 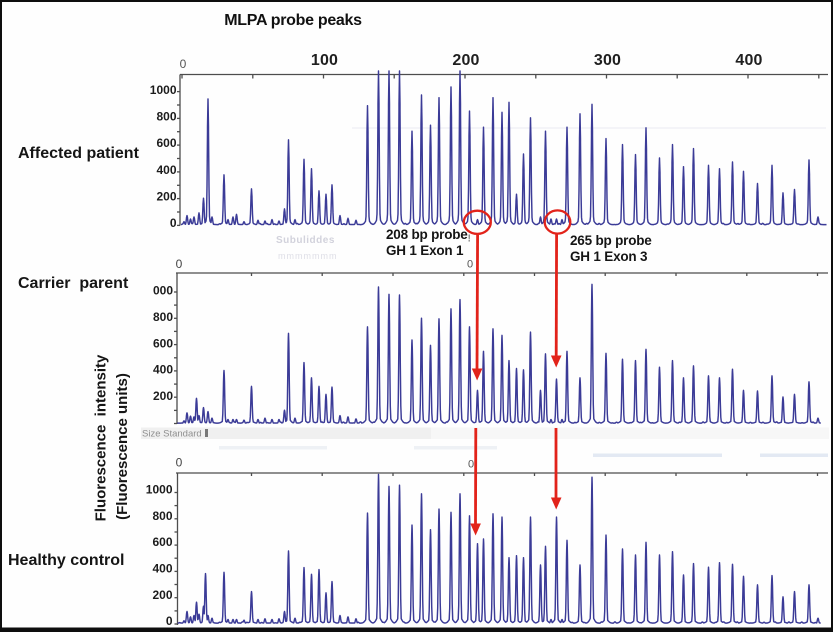 What do you see at coordinates (172, 434) in the screenshot?
I see `svg-text: Size Standard` at bounding box center [172, 434].